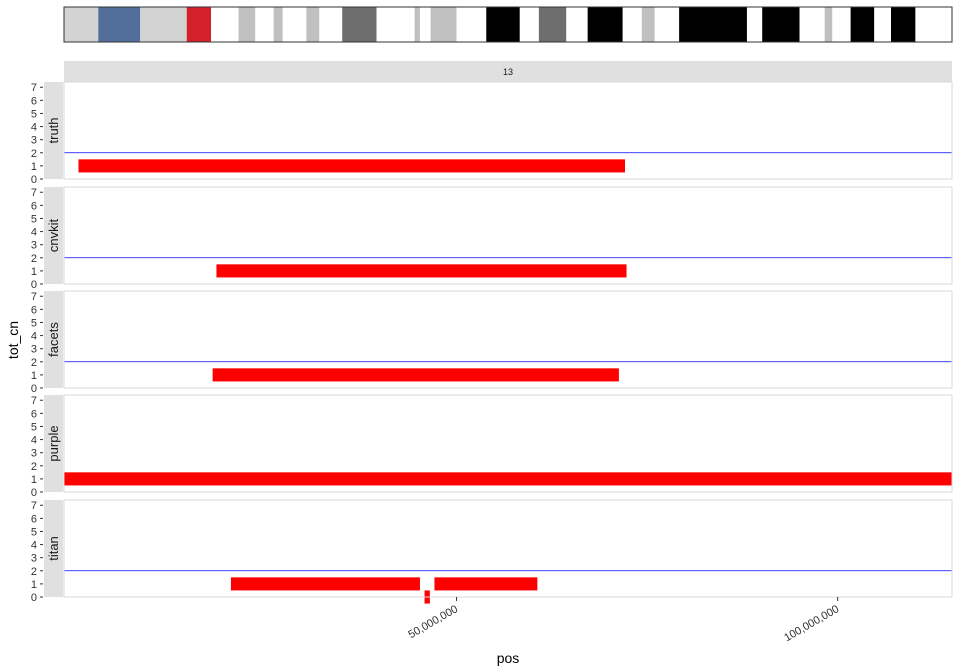  I want to click on x-axis: 50,000,000 100,000,000, so click(623, 620).